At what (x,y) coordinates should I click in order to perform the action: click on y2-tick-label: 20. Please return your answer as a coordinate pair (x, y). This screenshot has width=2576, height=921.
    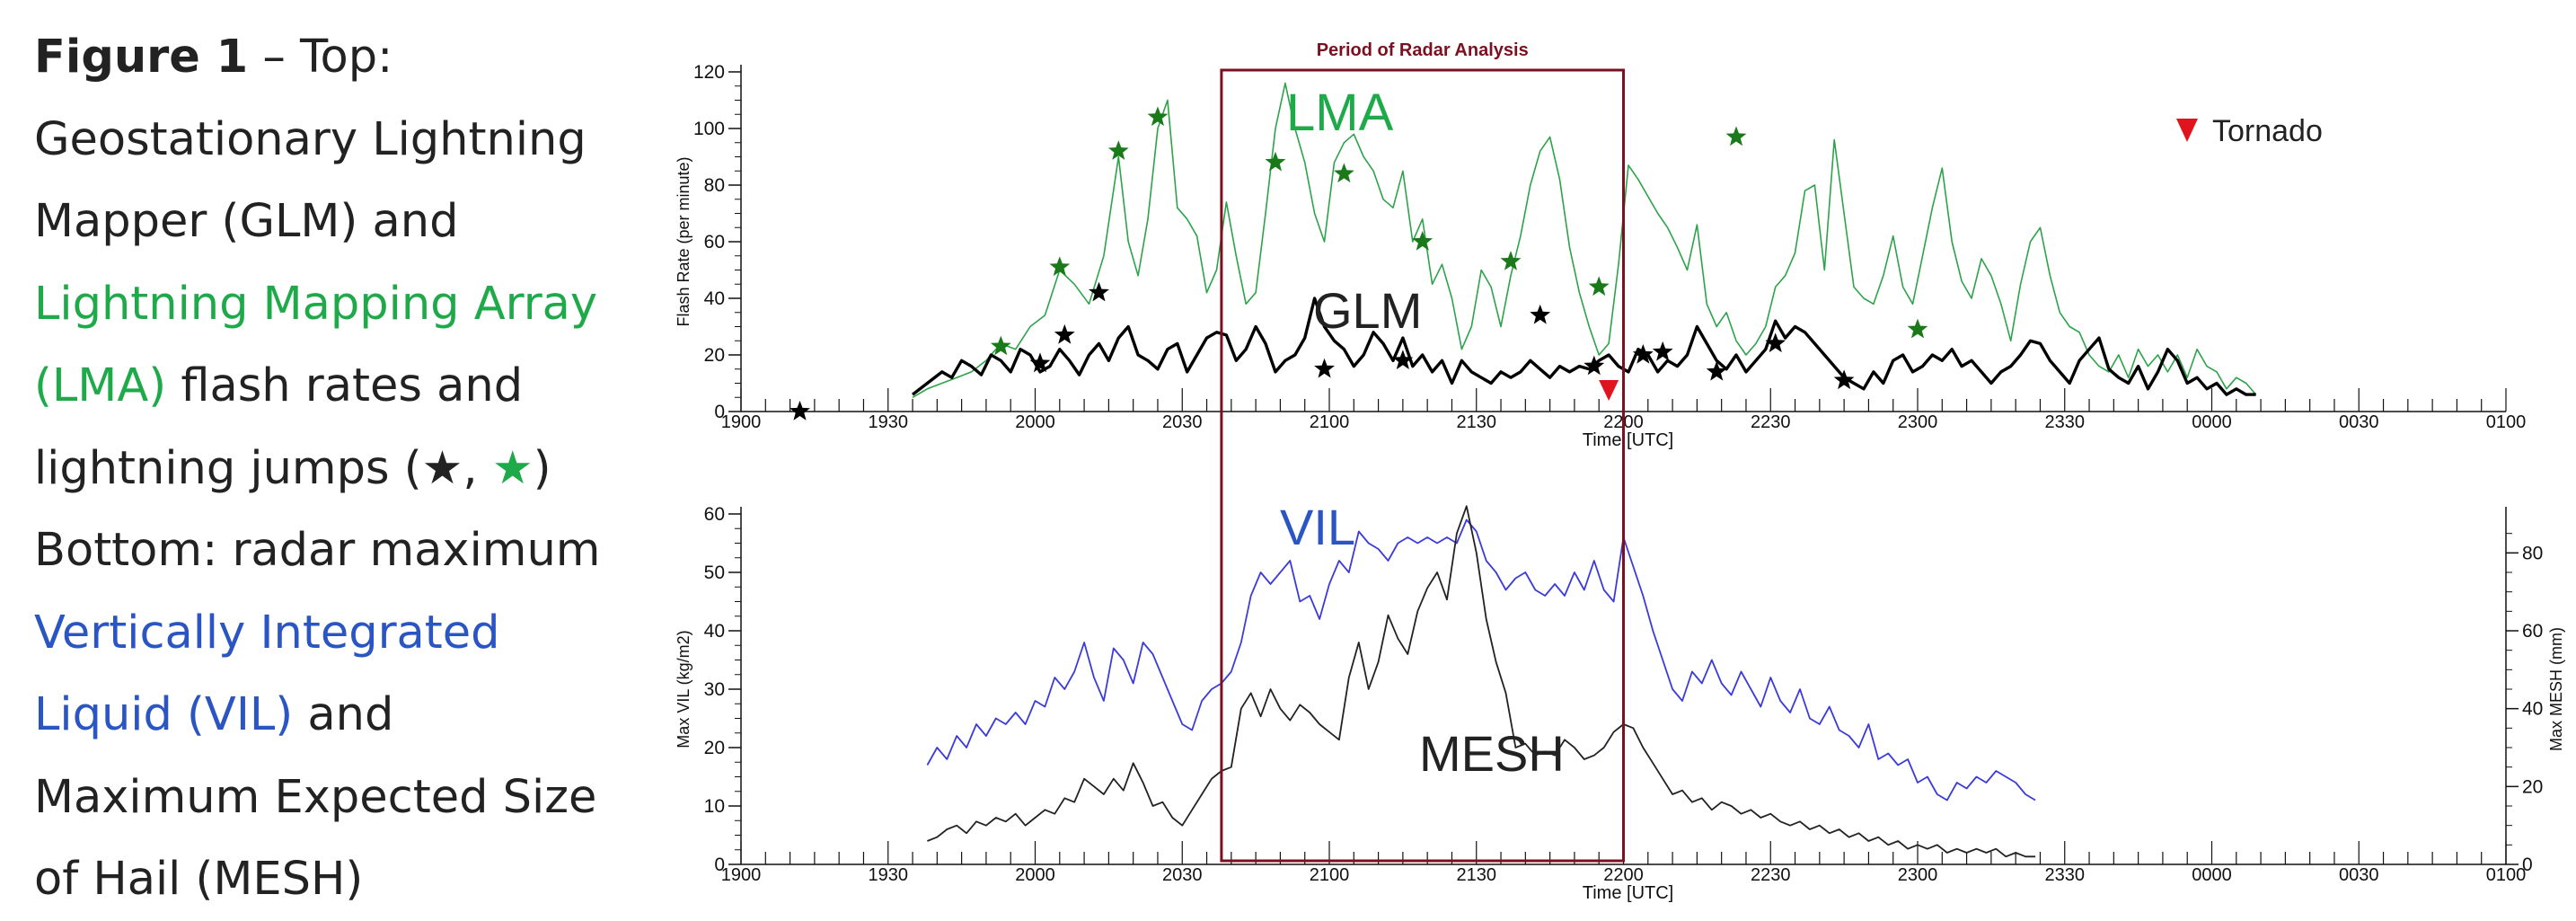
    Looking at the image, I should click on (2532, 786).